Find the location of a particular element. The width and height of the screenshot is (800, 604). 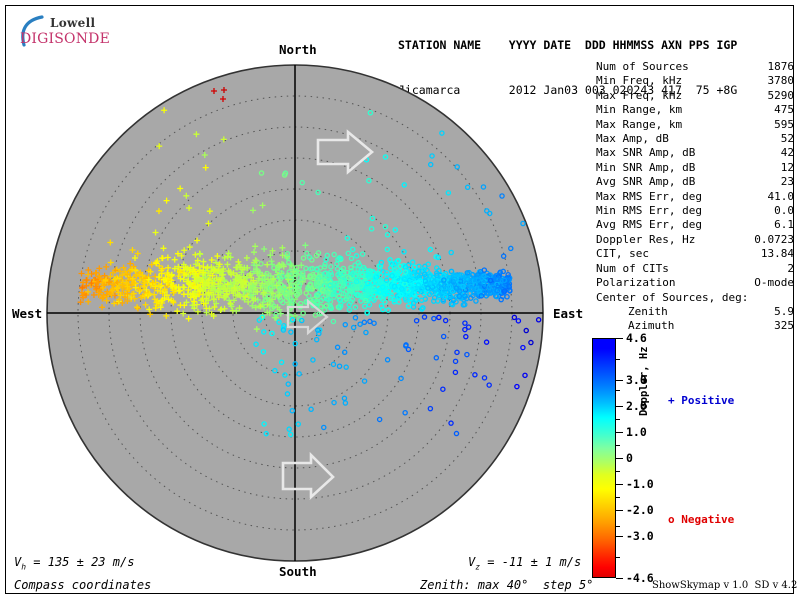

param-row: Max Amp, dB 52 is located at coordinates (695, 139).